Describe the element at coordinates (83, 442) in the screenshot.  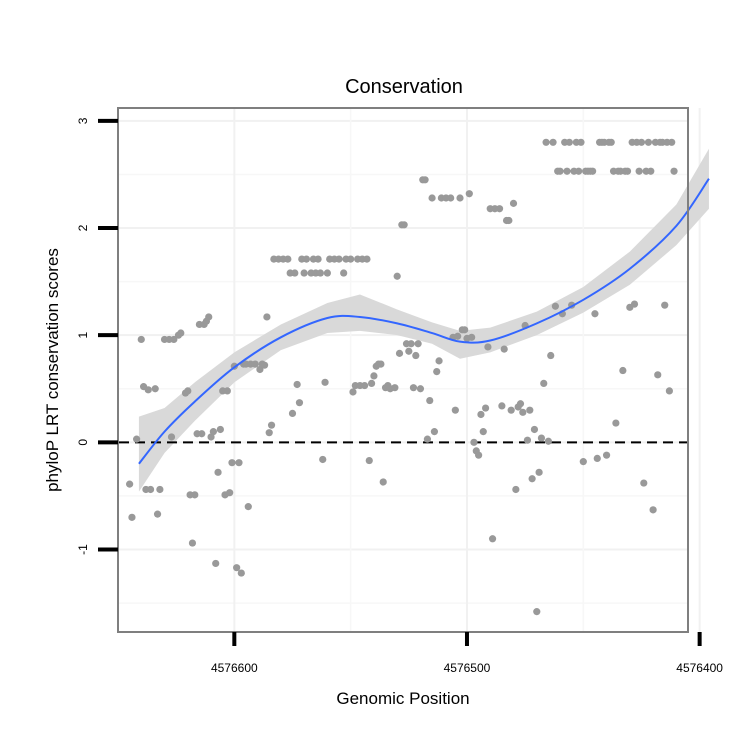
I see `y-tick-label: 0` at that location.